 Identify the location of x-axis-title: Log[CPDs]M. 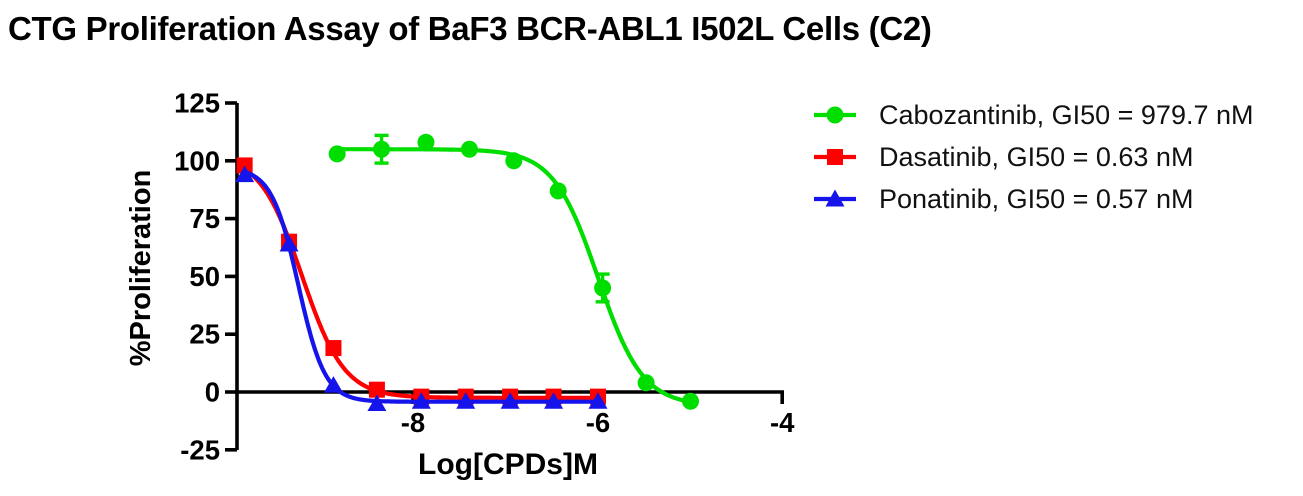
(508, 464).